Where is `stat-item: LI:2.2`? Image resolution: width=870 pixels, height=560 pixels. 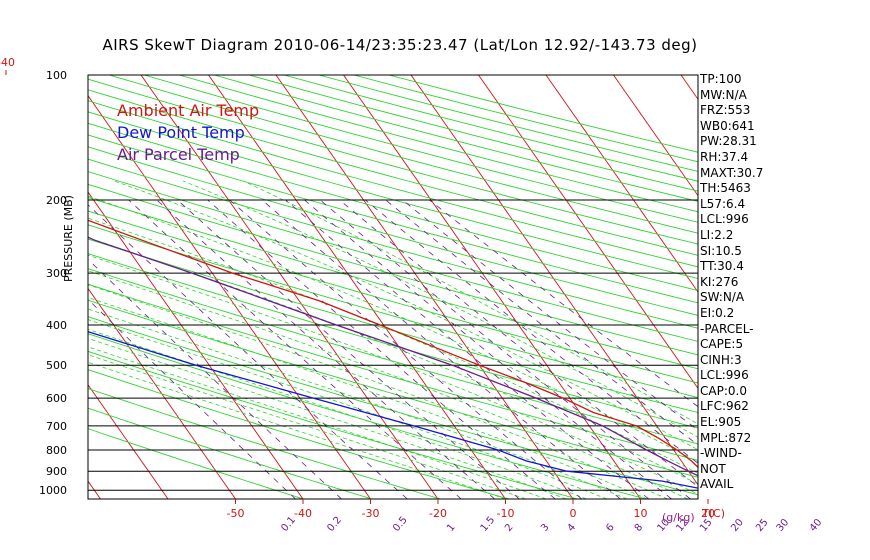
stat-item: LI:2.2 is located at coordinates (717, 234).